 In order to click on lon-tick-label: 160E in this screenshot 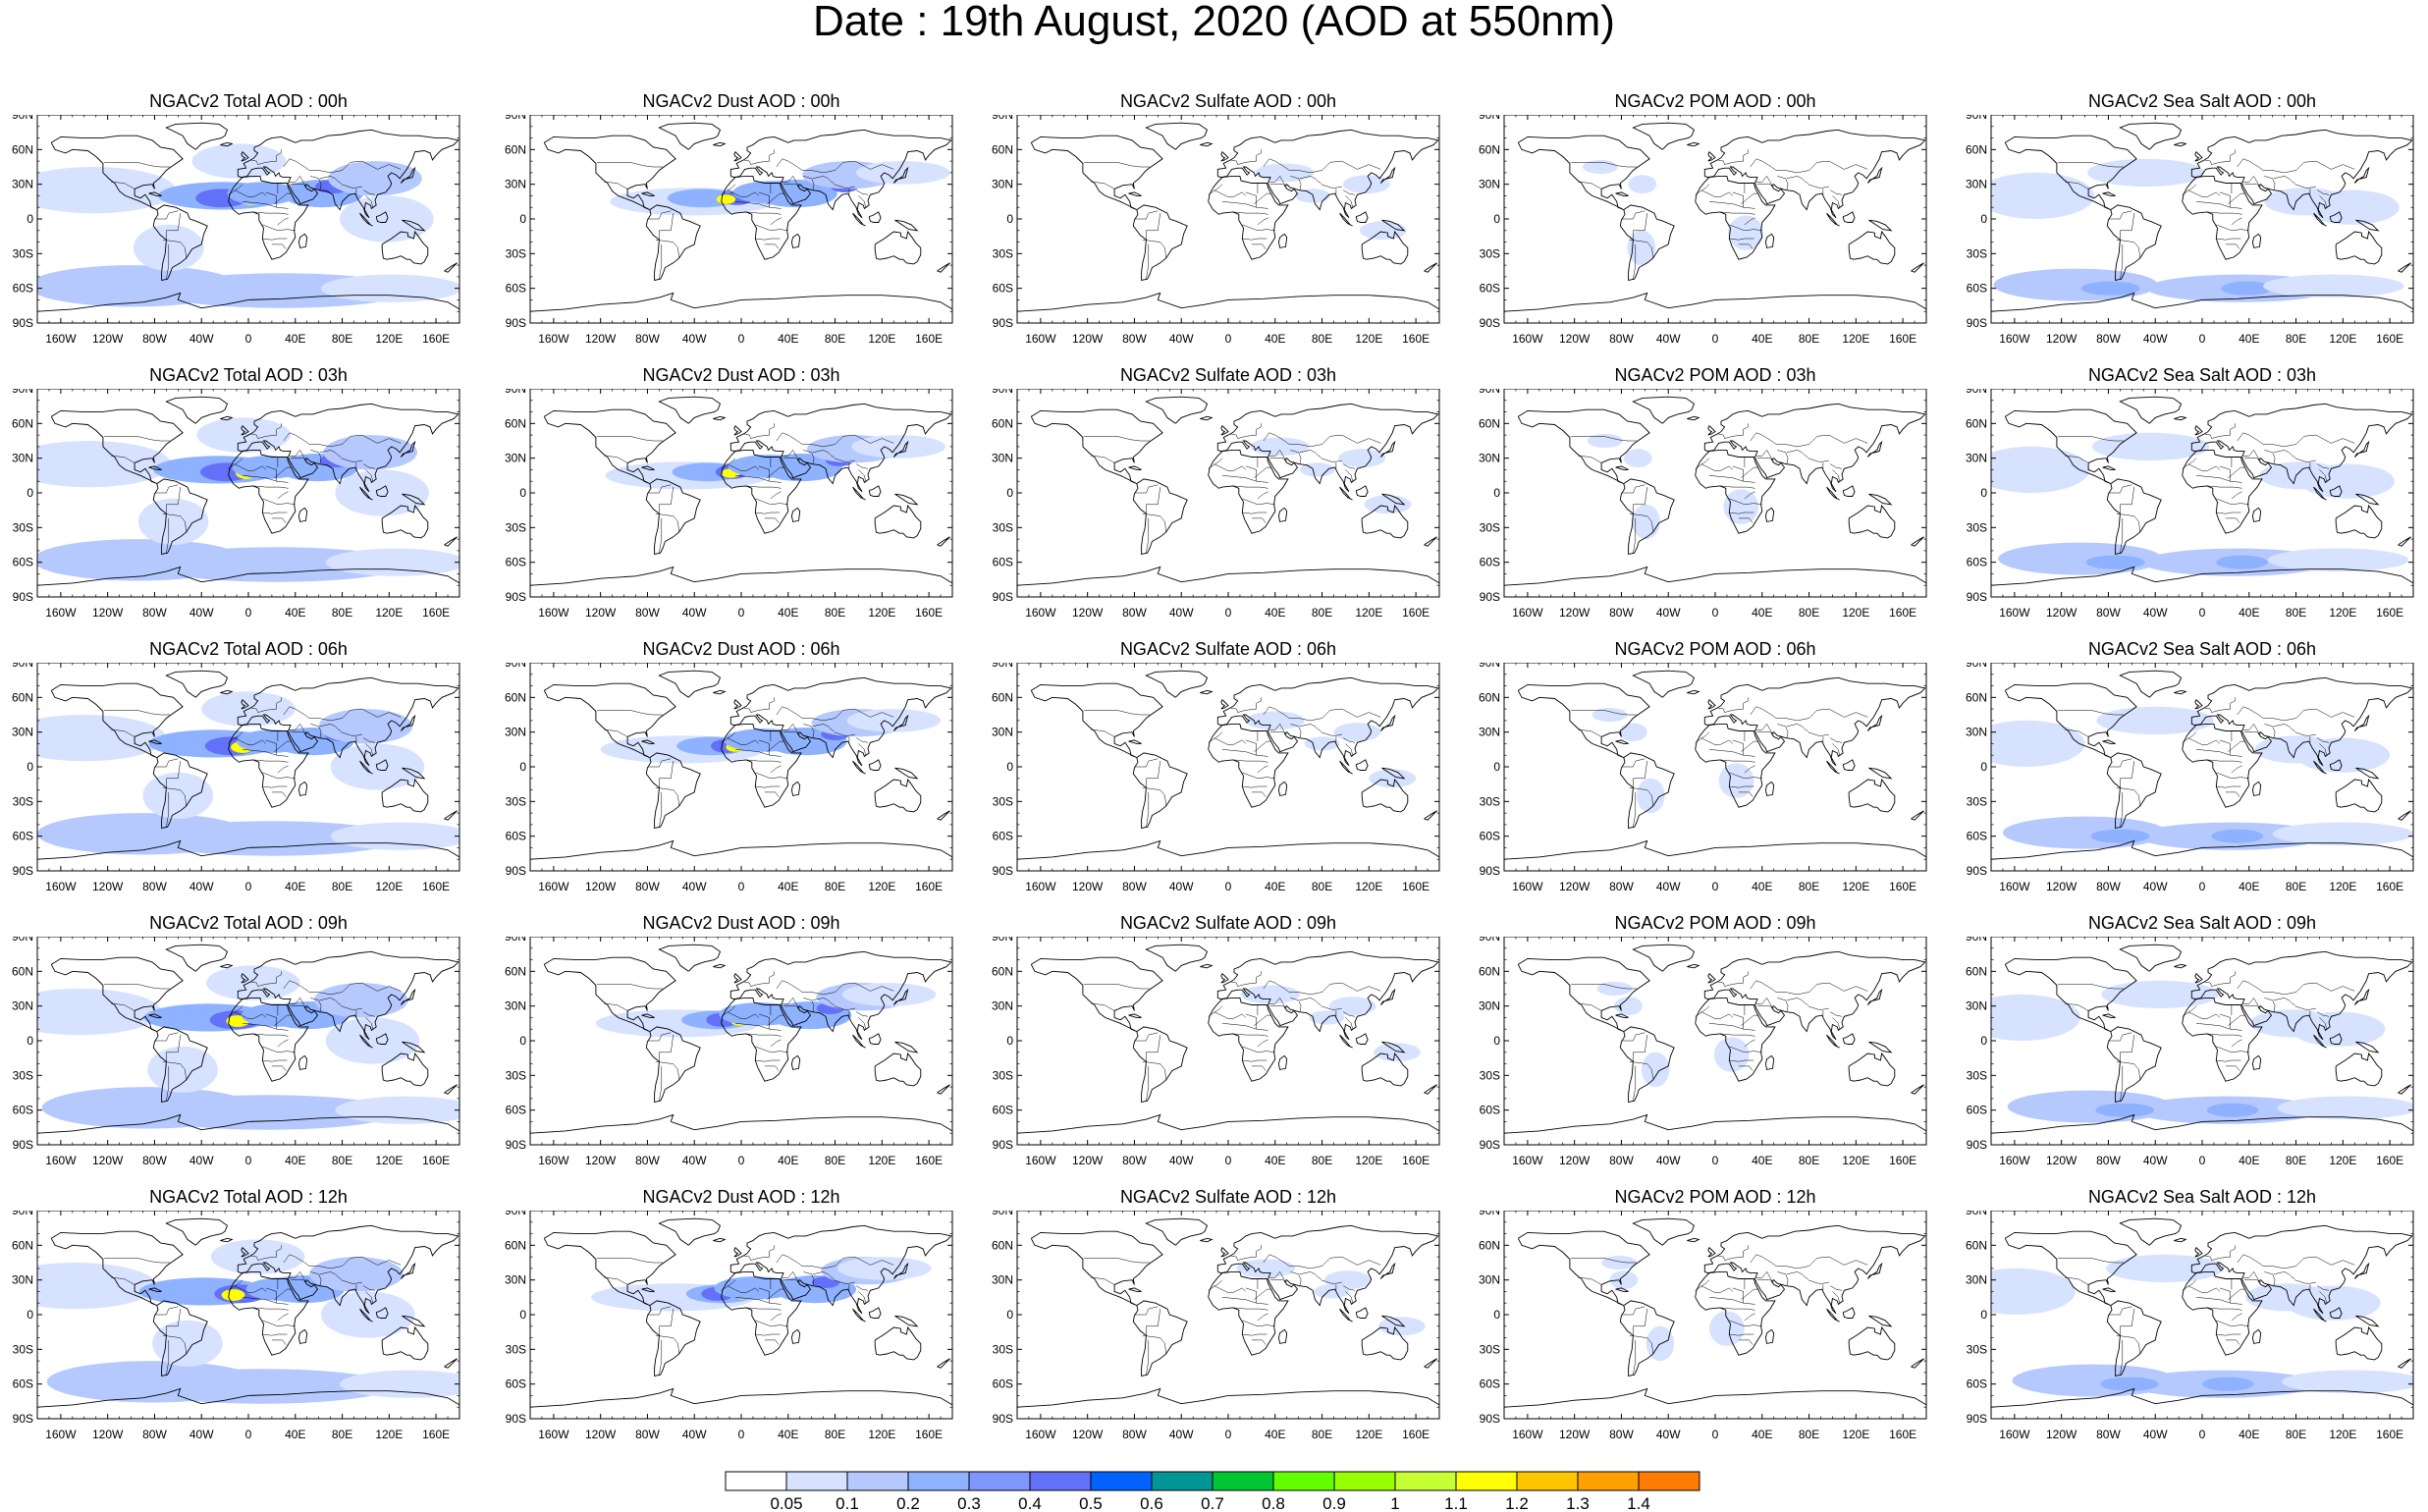, I will do `click(1416, 1435)`.